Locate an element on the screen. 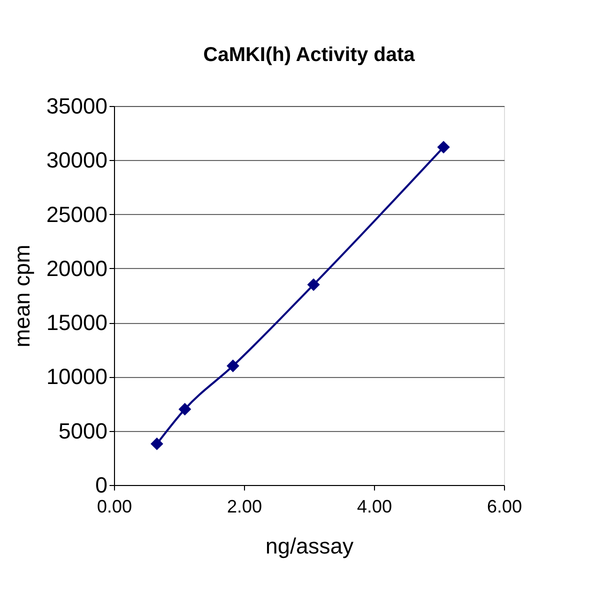  y-axis-title: mean cpm is located at coordinates (21, 296).